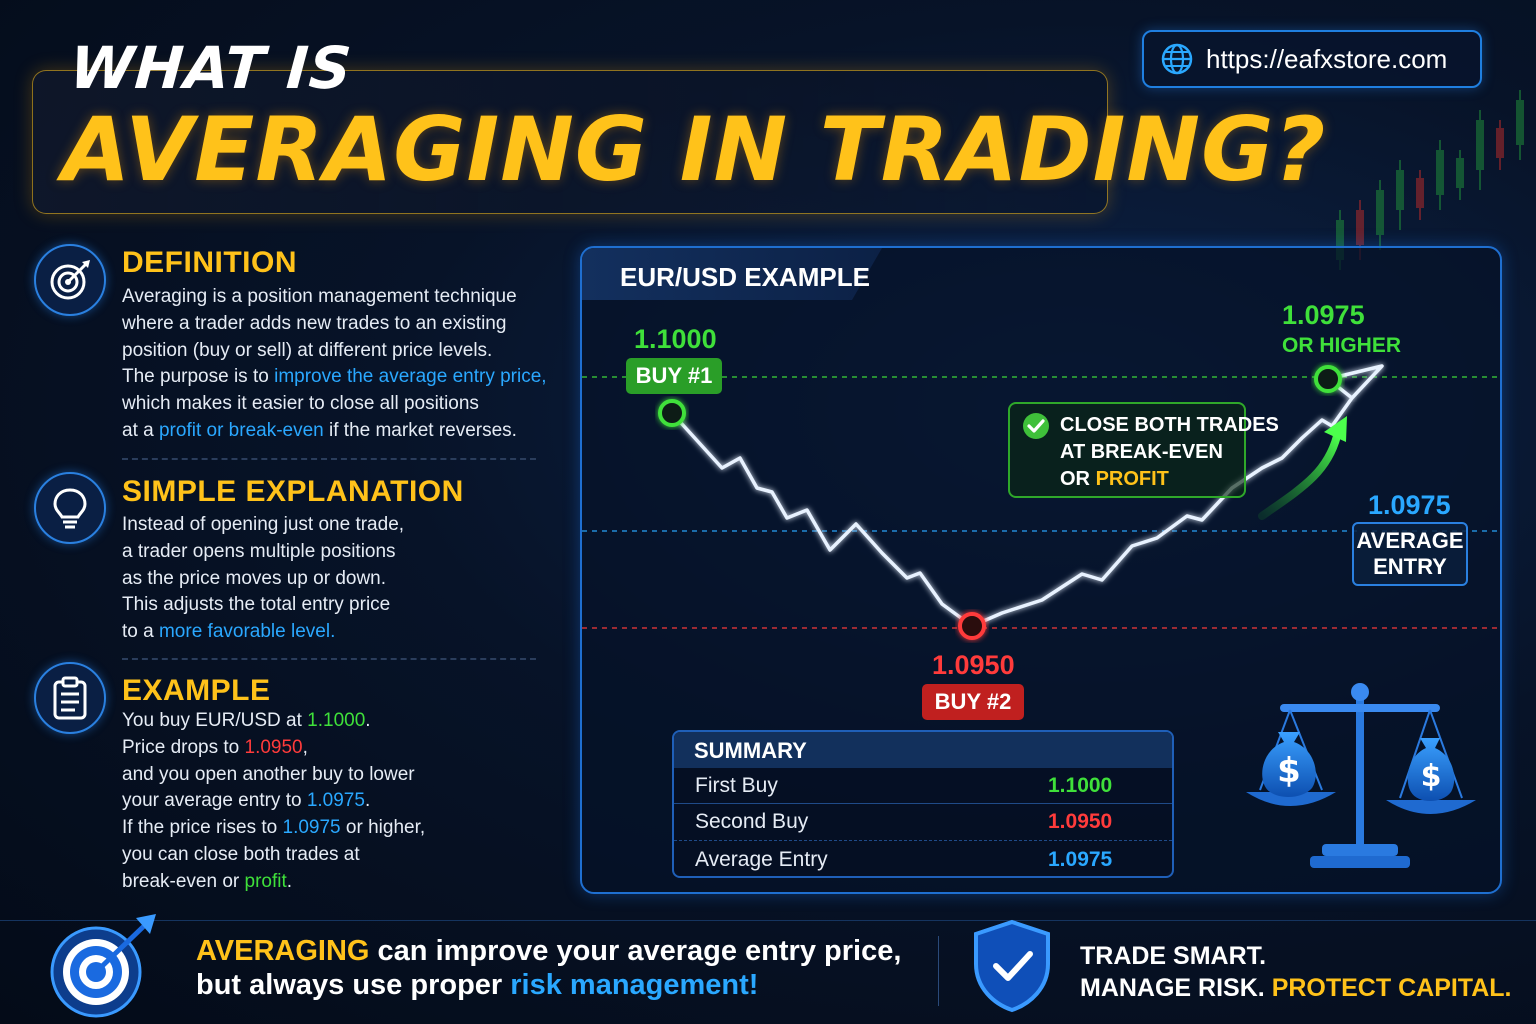 This screenshot has width=1536, height=1024. Describe the element at coordinates (1335, 429) in the screenshot. I see `up-arrow-head` at that location.